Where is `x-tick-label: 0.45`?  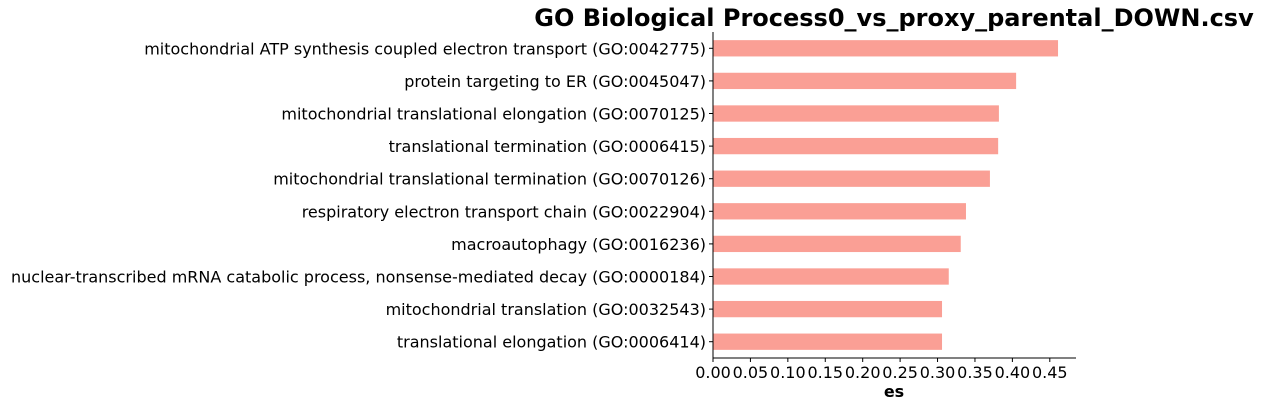 x-tick-label: 0.45 is located at coordinates (1050, 372).